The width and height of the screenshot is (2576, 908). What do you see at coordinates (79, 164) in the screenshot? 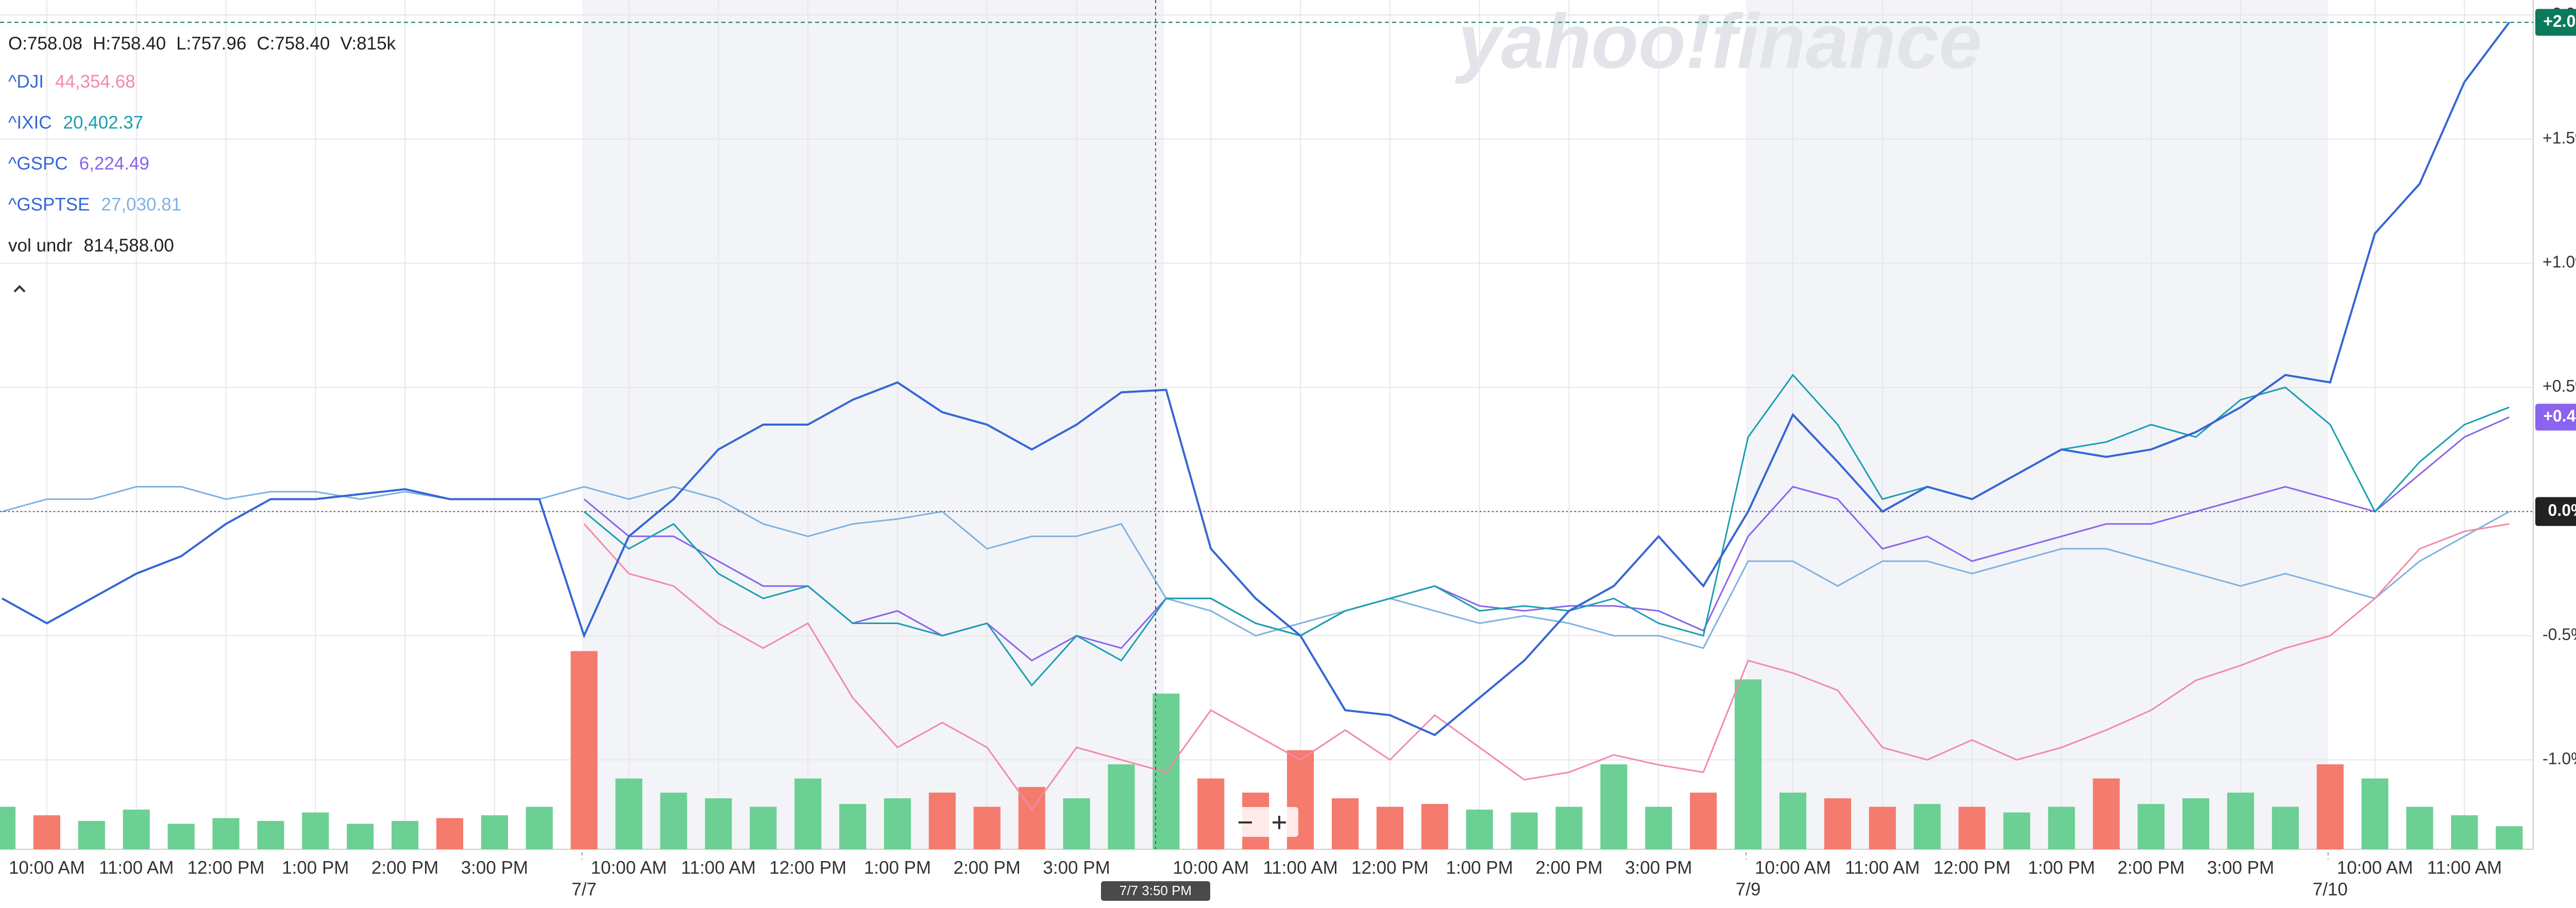
I see `legend-entry: ^GSPC 6,224.49` at bounding box center [79, 164].